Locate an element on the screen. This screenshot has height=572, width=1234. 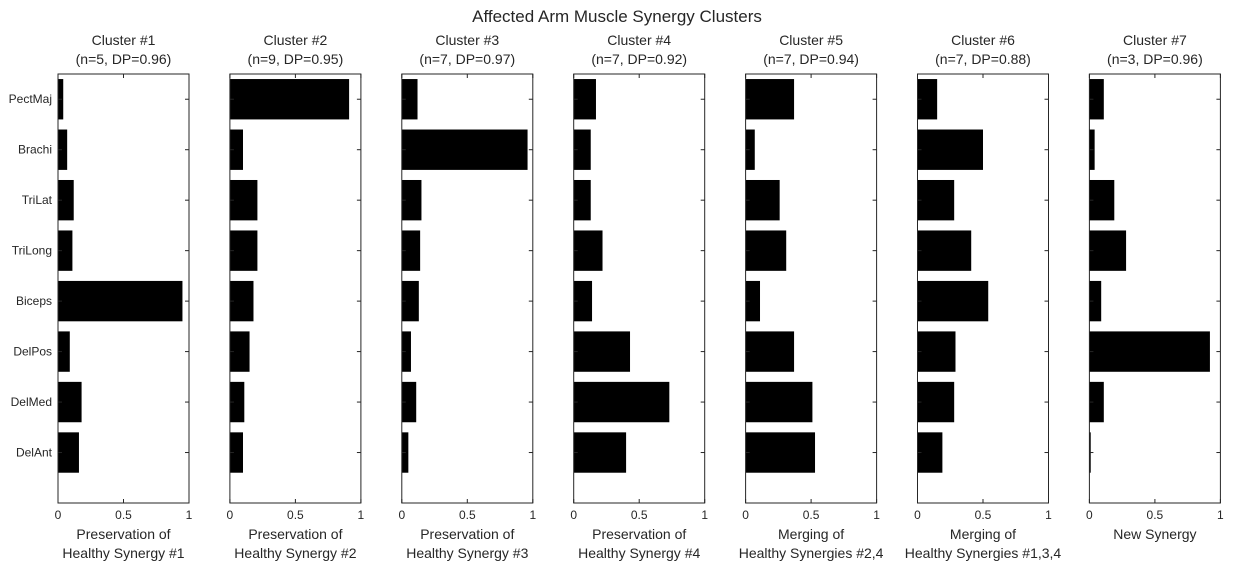
category-label: DelPos is located at coordinates (32, 352).